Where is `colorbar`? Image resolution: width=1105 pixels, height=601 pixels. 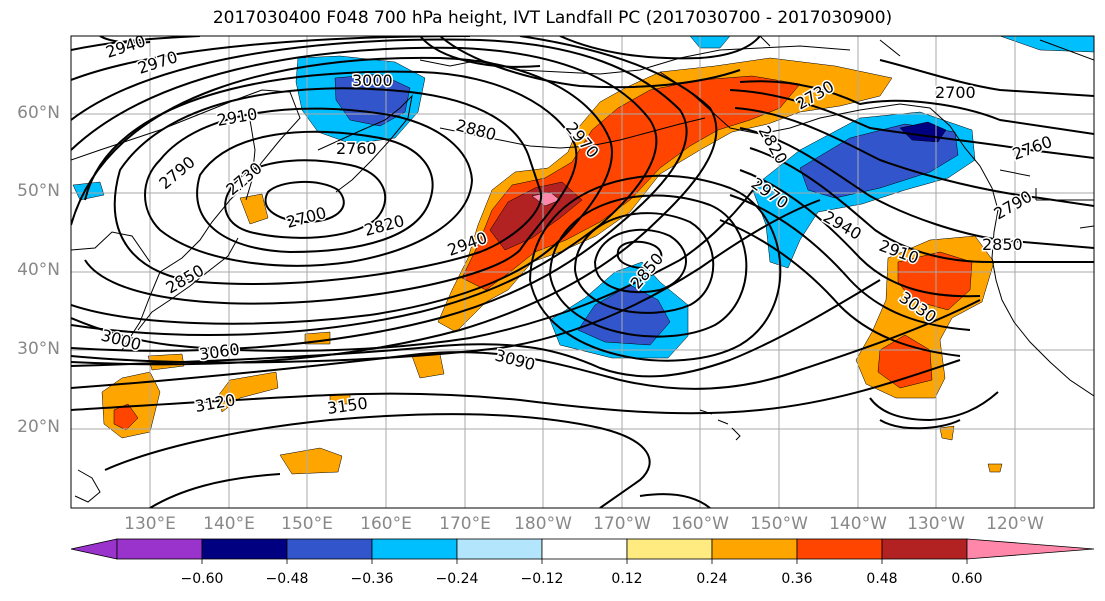 colorbar is located at coordinates (582, 551).